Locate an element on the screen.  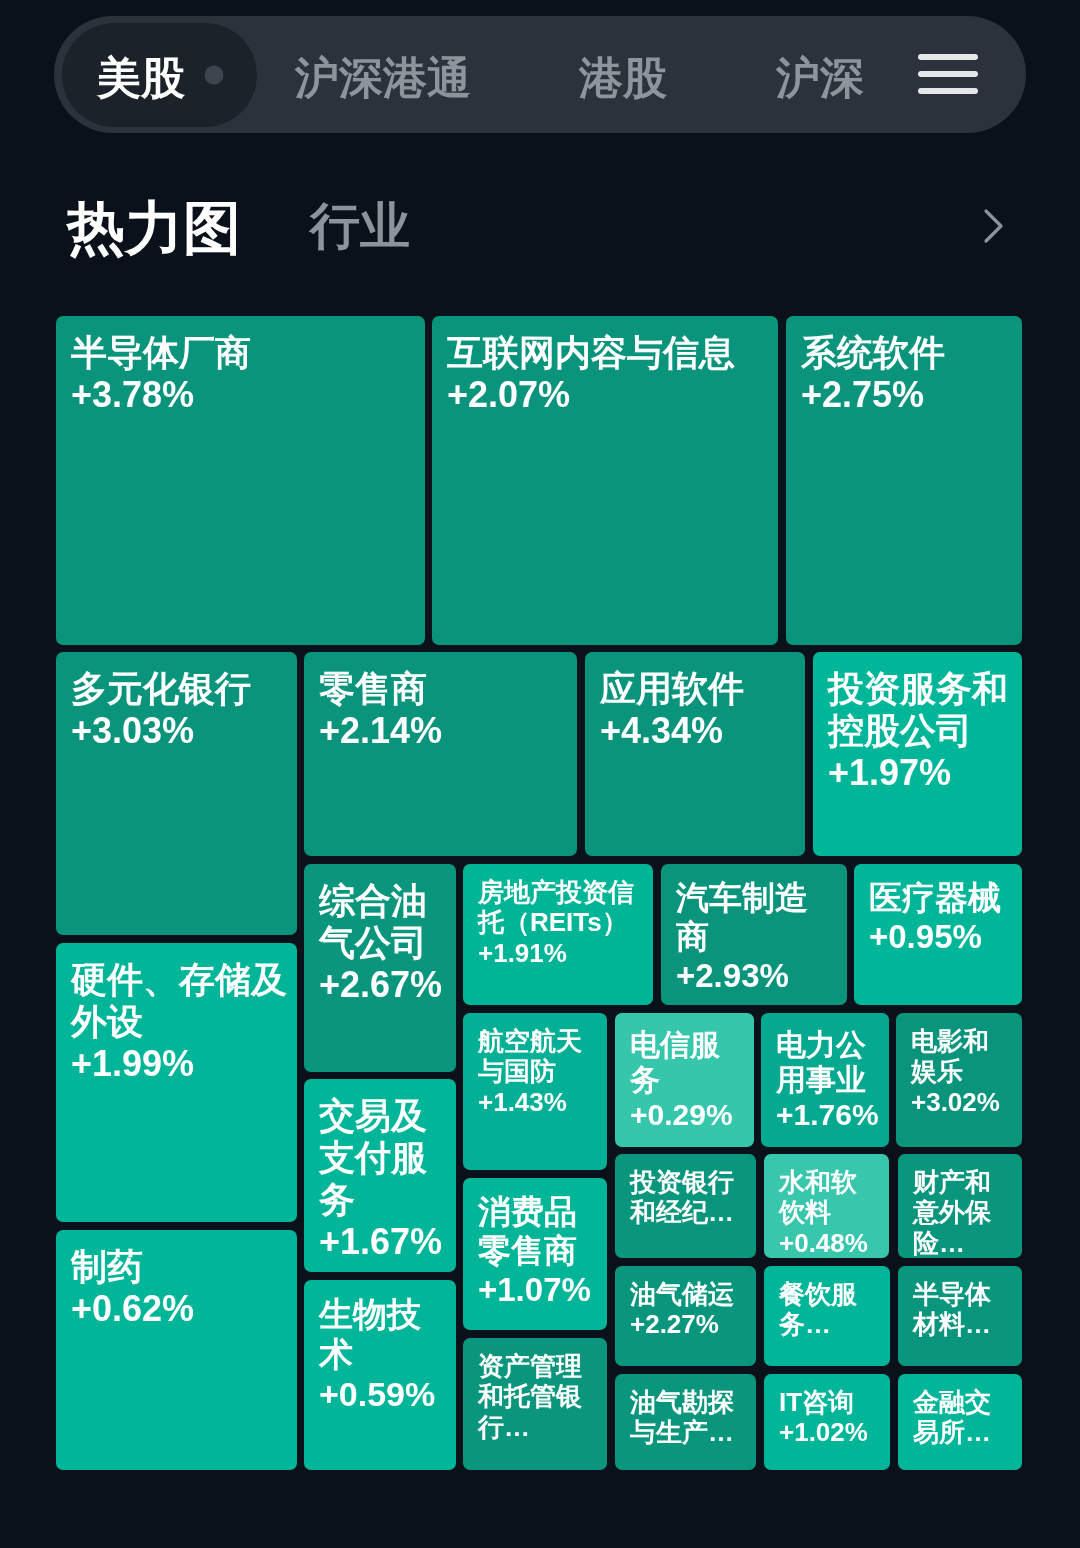
data-label: +1.91% is located at coordinates (522, 952).